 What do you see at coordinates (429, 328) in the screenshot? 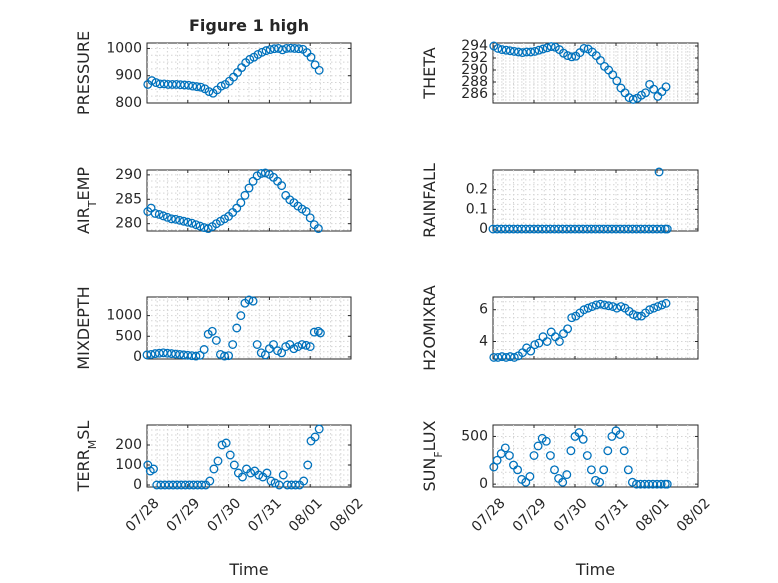
I see `y-axis-label: H2OMIXRA` at bounding box center [429, 328].